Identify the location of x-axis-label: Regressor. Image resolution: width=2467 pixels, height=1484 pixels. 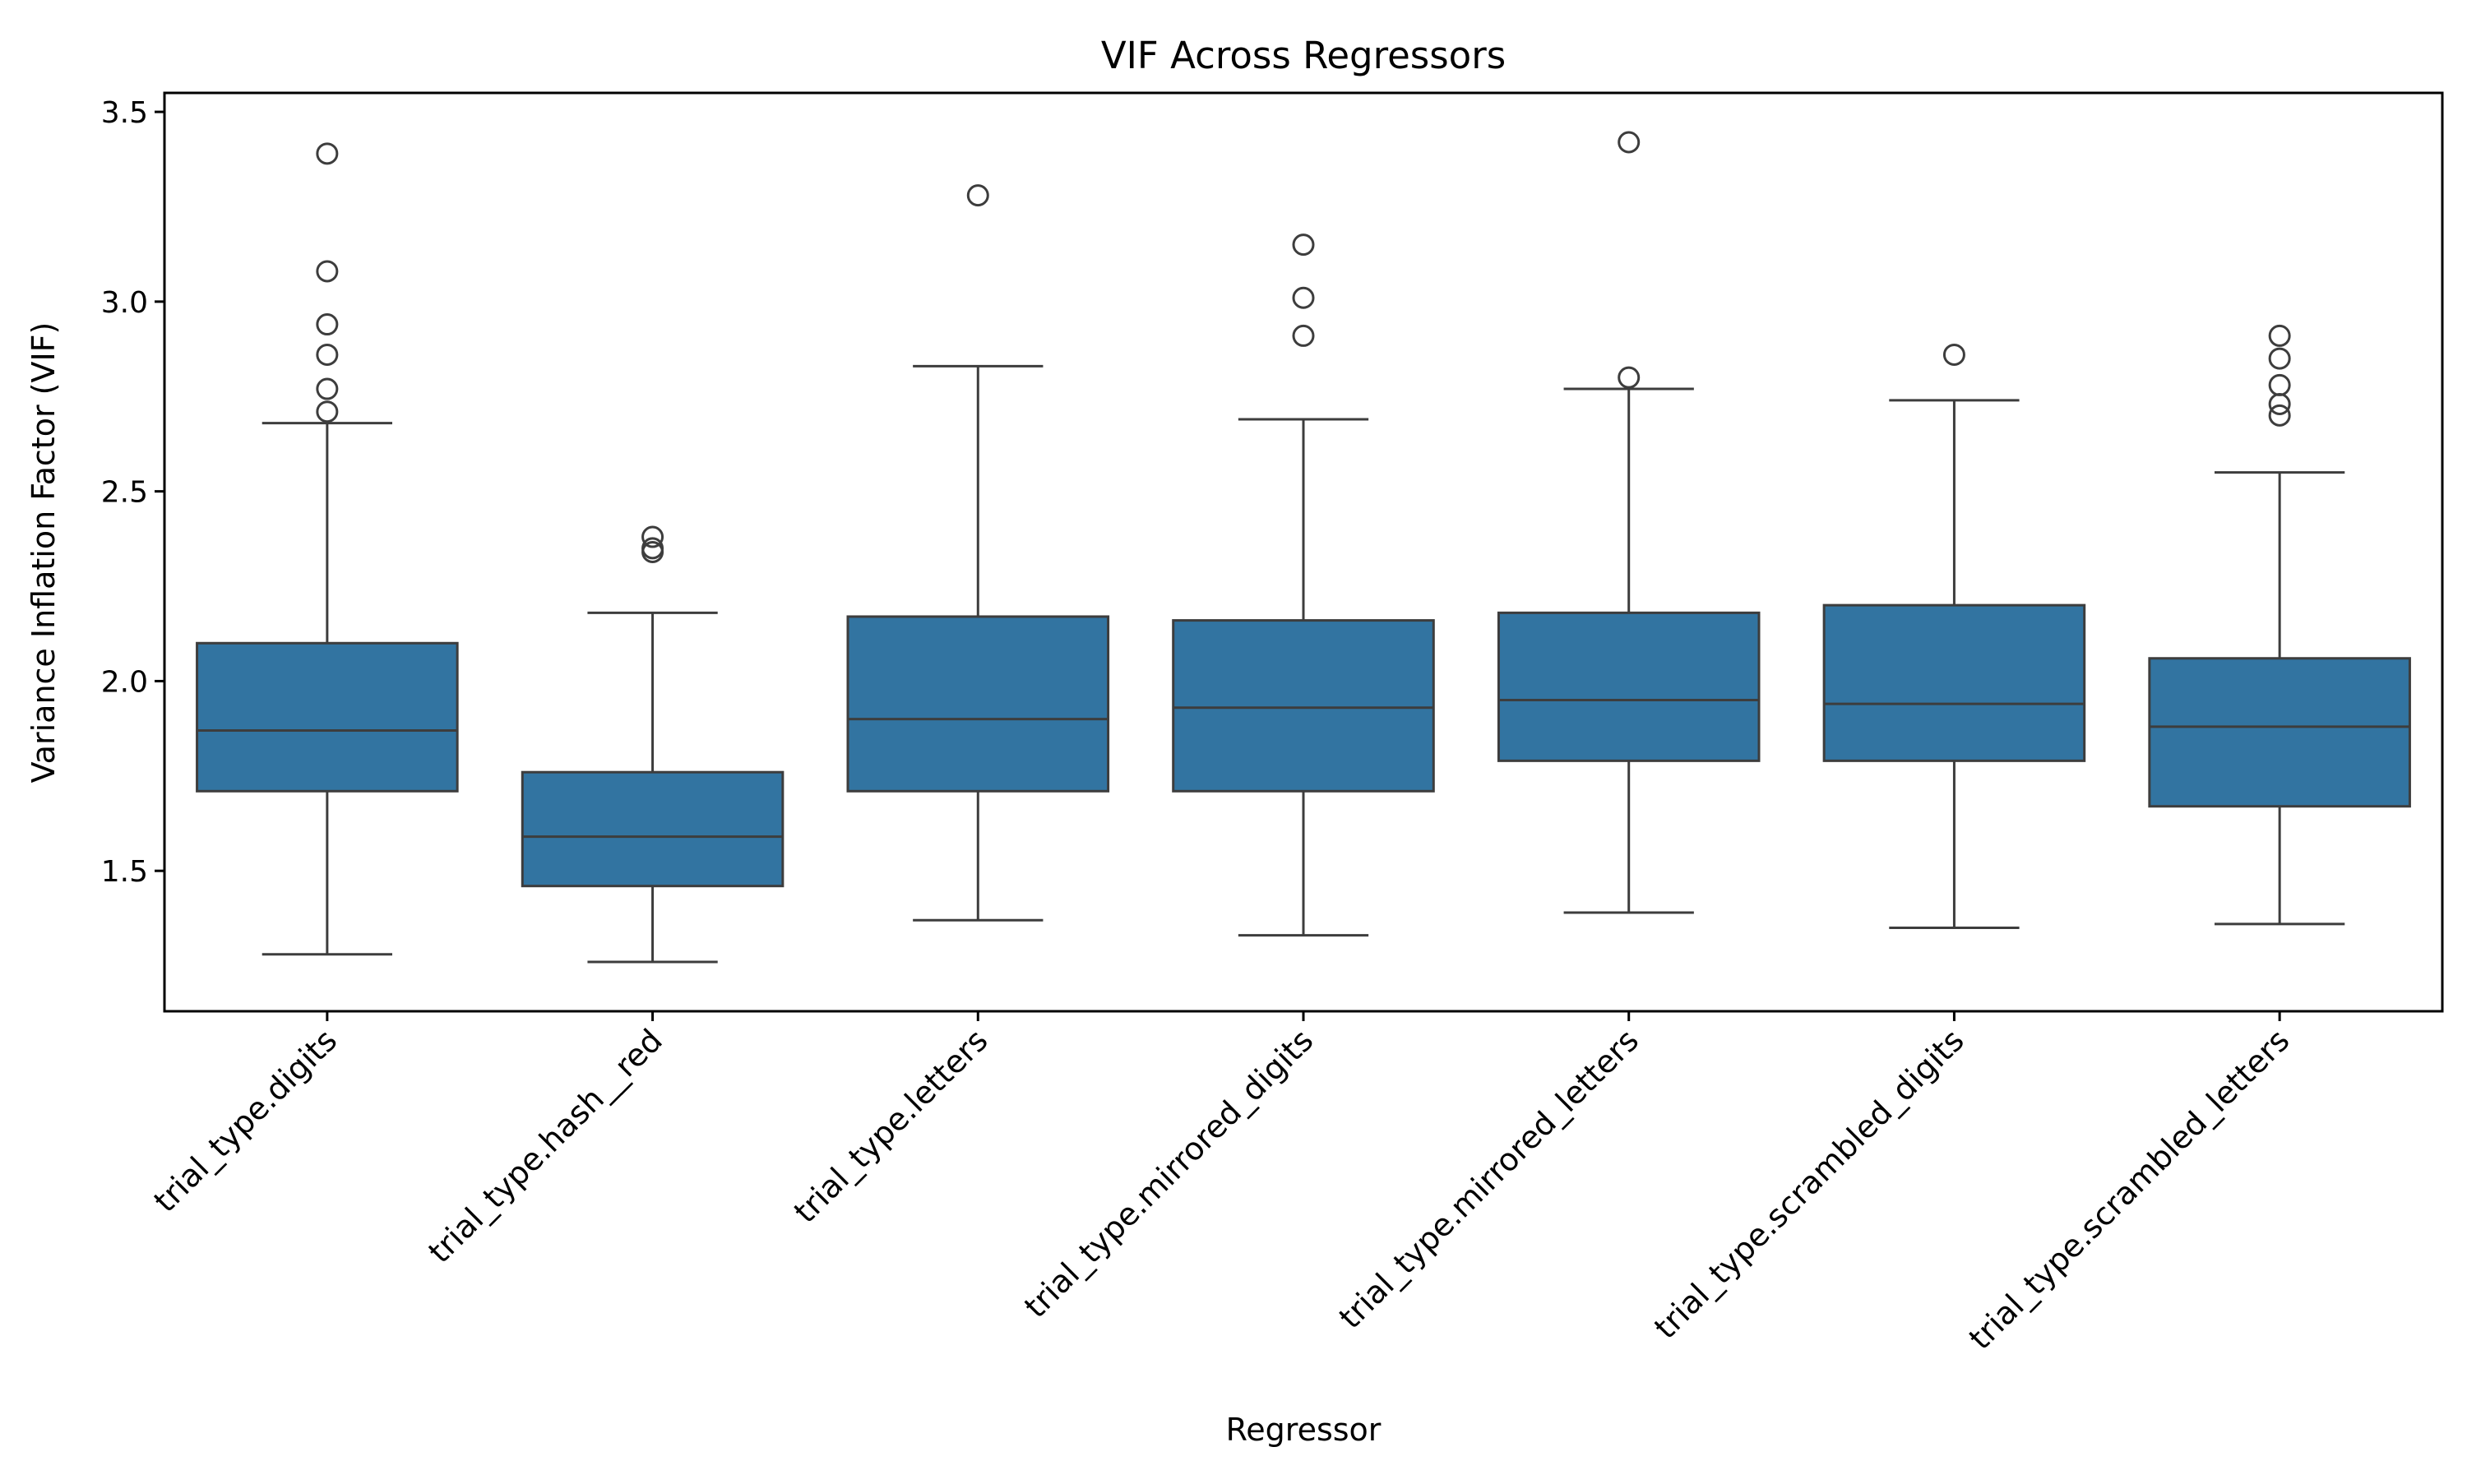
(1304, 1430).